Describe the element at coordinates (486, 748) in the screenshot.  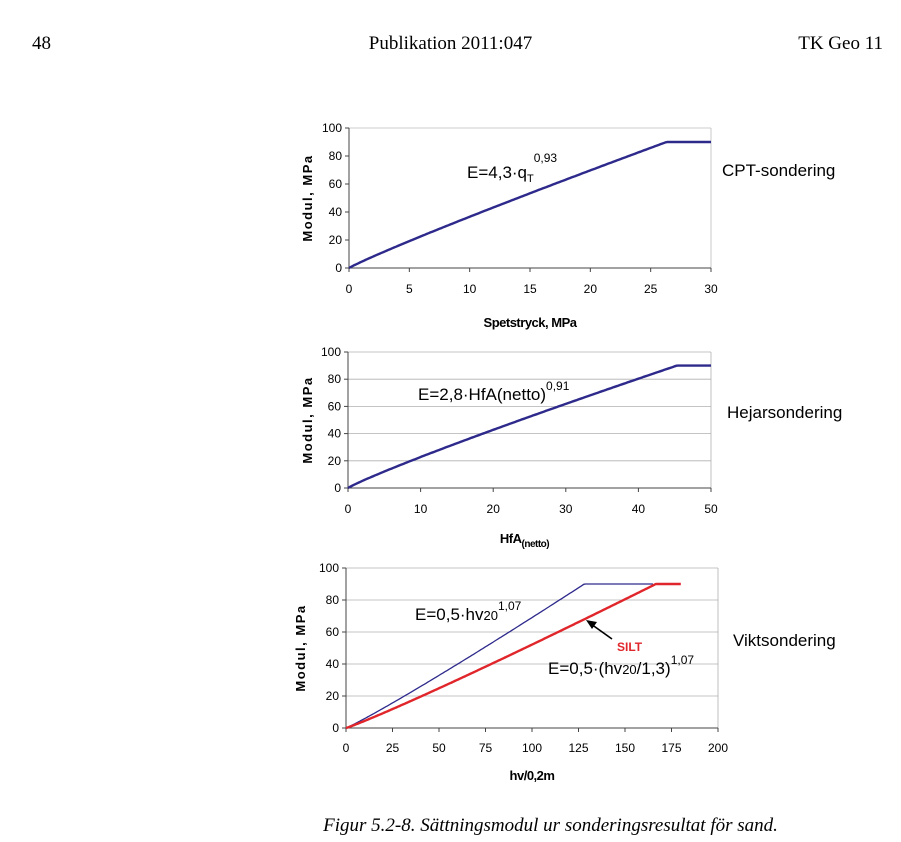
I see `x-tick-label: 75` at that location.